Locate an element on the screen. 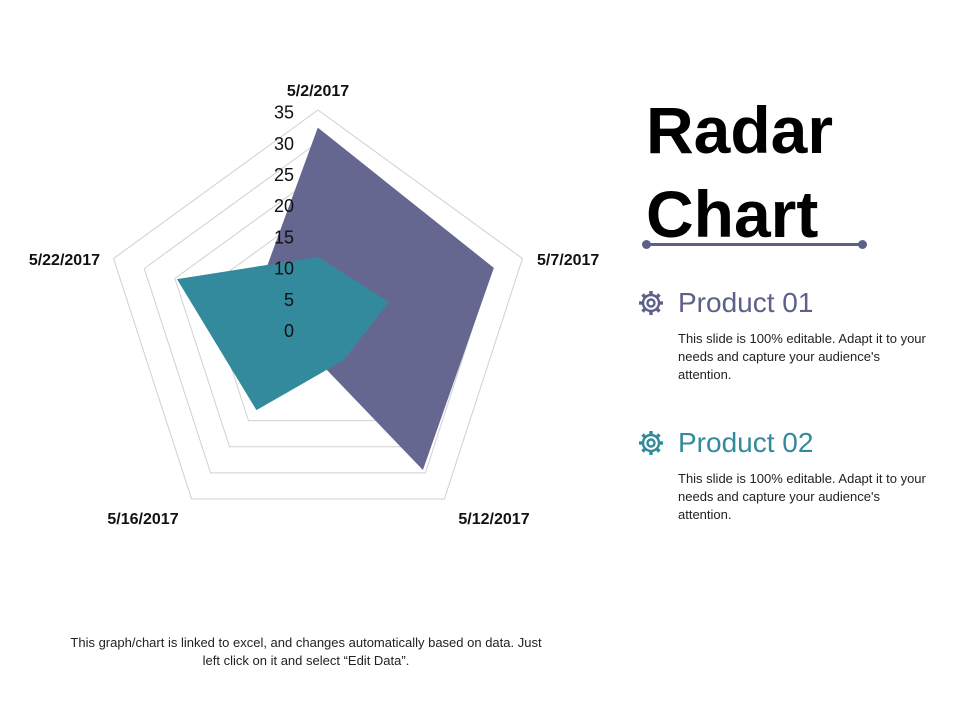 The width and height of the screenshot is (960, 720). title-line-2: Chart is located at coordinates (732, 214).